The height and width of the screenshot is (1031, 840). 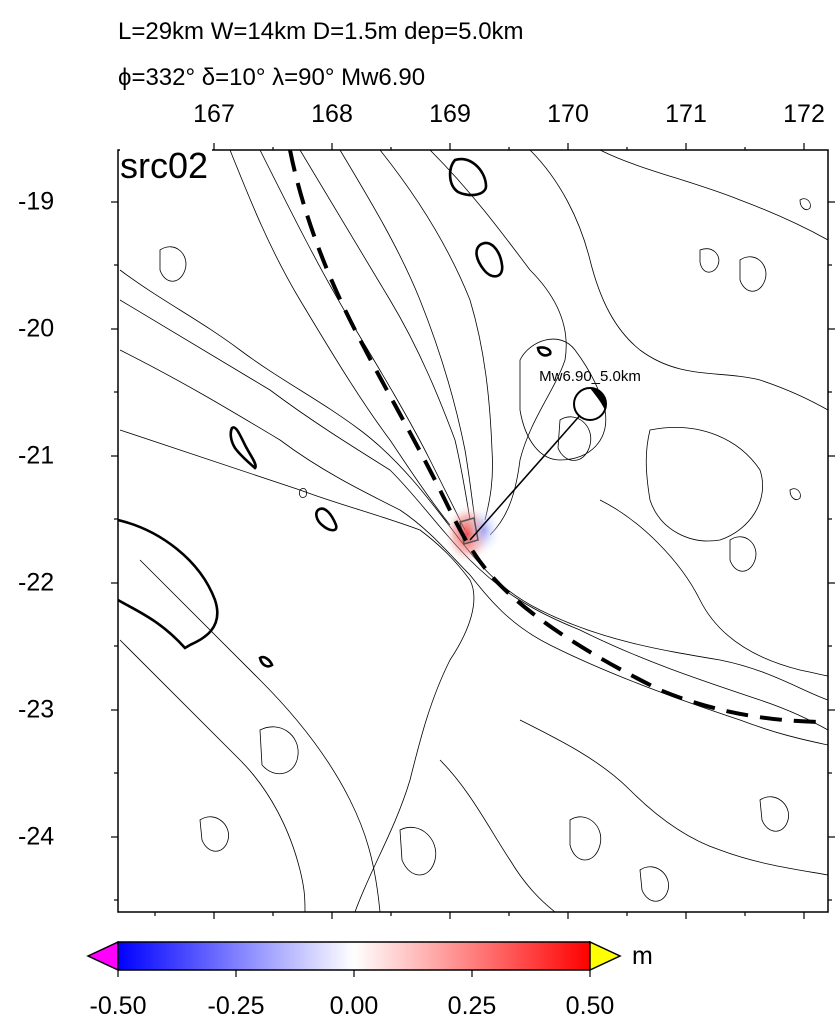 I want to click on colorbar-tick-label: 0.00, so click(x=354, y=1006).